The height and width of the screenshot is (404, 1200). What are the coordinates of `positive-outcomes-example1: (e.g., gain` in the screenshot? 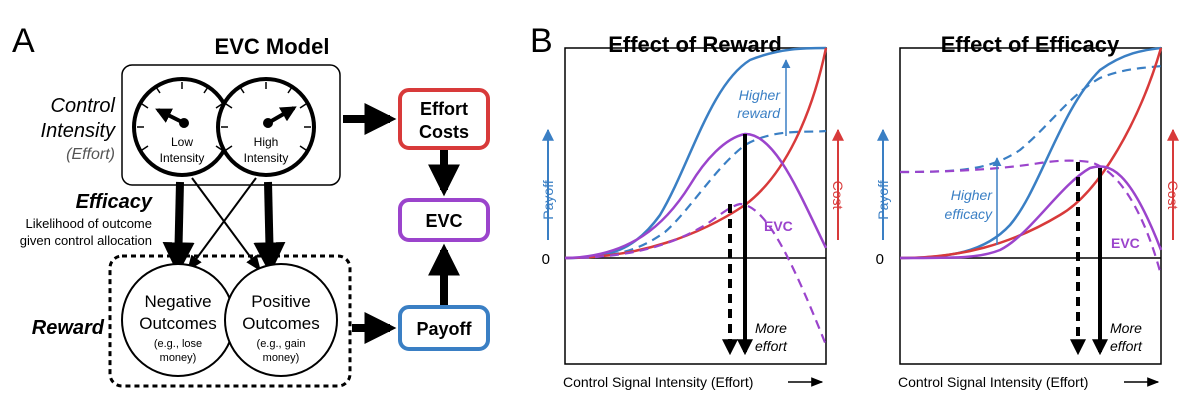 It's located at (281, 344).